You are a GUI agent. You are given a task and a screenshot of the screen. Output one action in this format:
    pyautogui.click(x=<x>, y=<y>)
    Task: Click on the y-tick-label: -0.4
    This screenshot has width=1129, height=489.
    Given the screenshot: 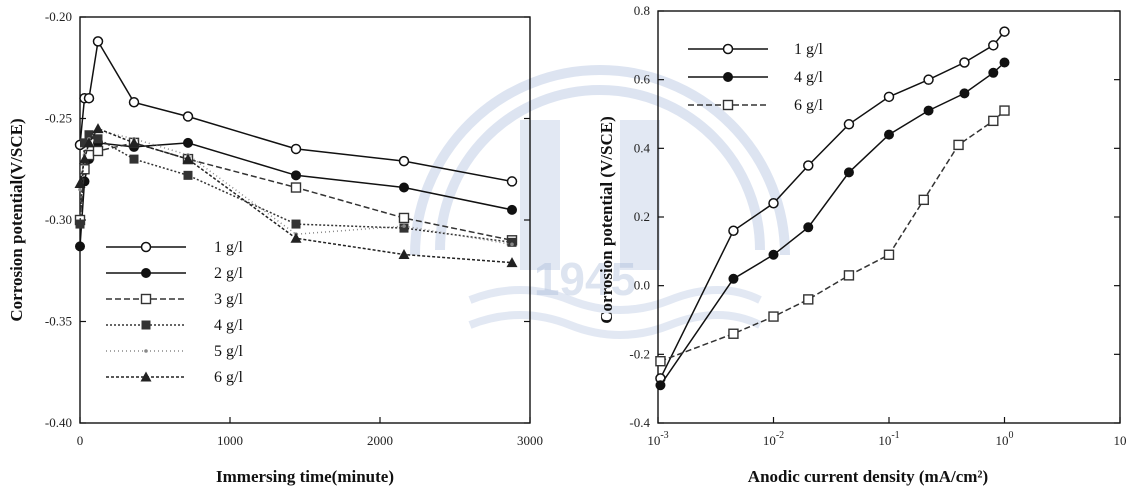 What is the action you would take?
    pyautogui.click(x=639, y=422)
    